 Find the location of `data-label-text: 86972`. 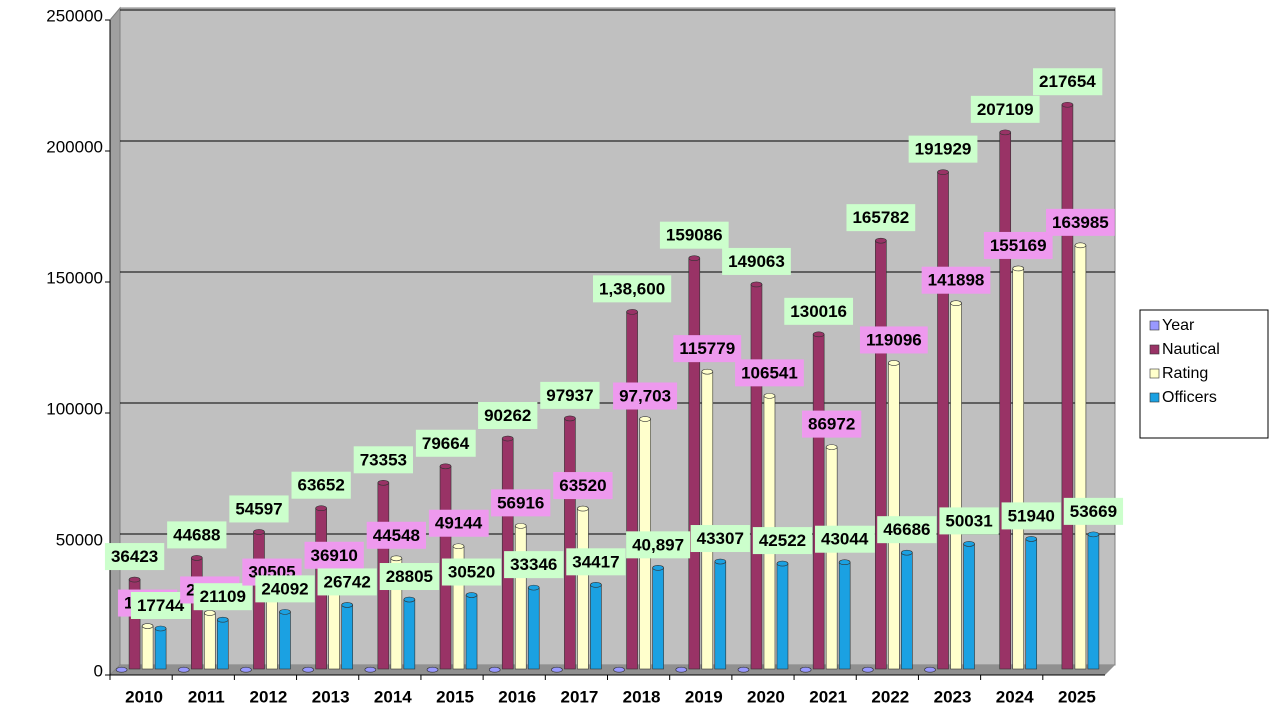

data-label-text: 86972 is located at coordinates (831, 424).